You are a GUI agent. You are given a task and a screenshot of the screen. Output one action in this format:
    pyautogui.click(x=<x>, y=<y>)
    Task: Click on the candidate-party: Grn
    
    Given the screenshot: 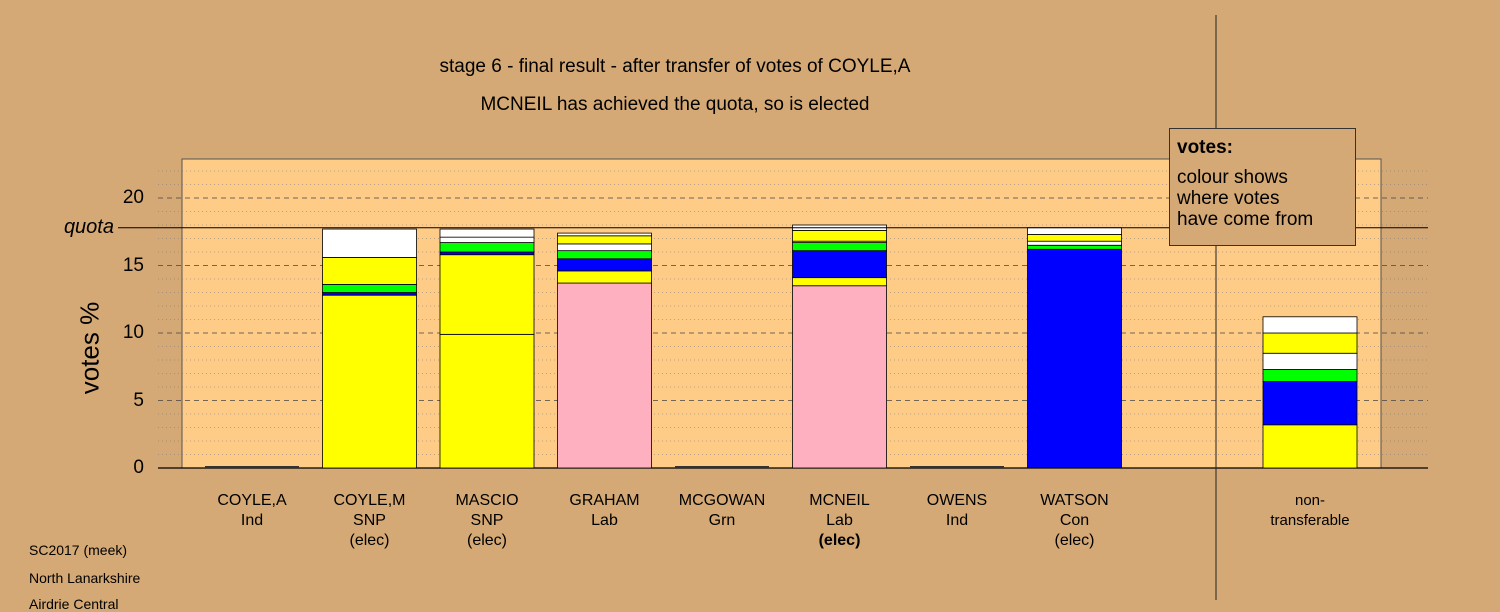 What is the action you would take?
    pyautogui.click(x=722, y=520)
    